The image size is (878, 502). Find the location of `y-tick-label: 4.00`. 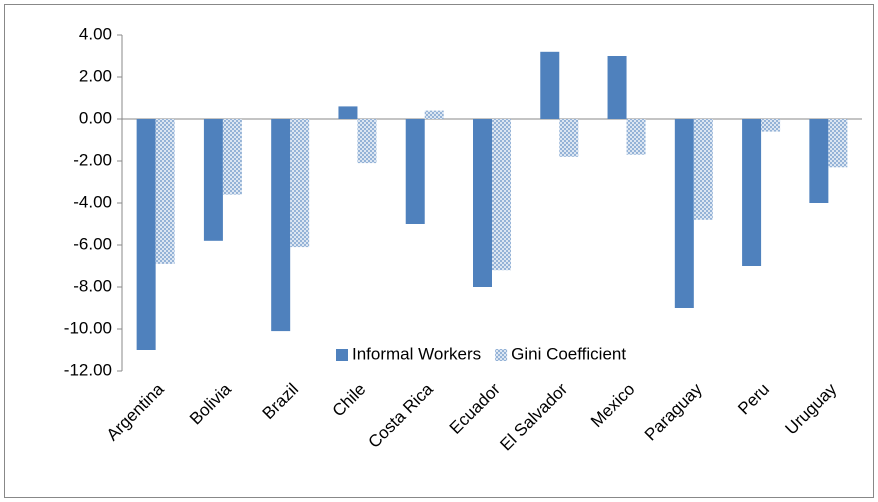

y-tick-label: 4.00 is located at coordinates (95, 33).